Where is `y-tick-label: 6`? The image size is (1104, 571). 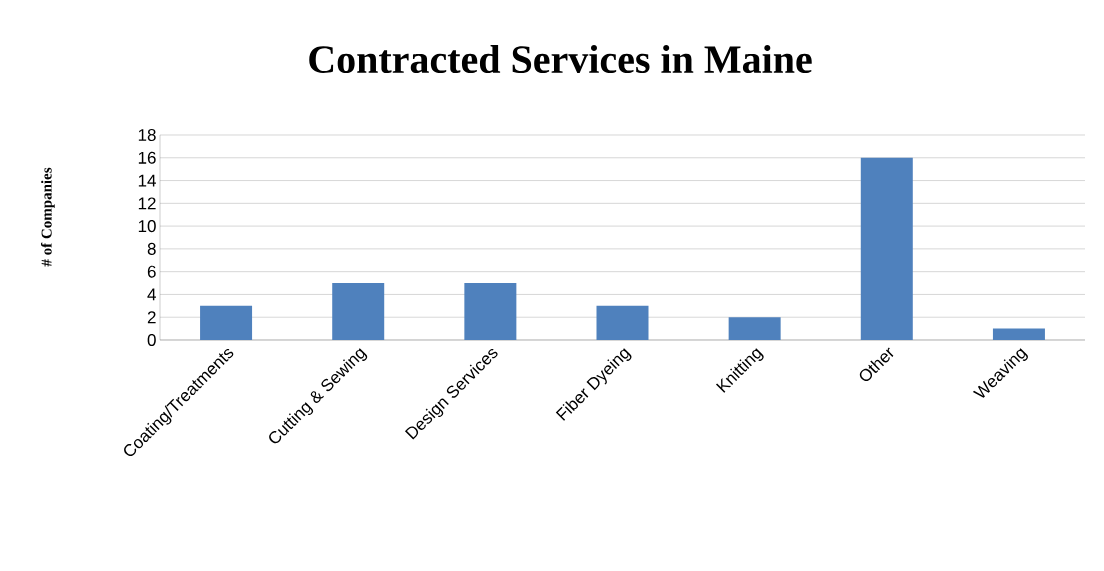
y-tick-label: 6 is located at coordinates (151, 271).